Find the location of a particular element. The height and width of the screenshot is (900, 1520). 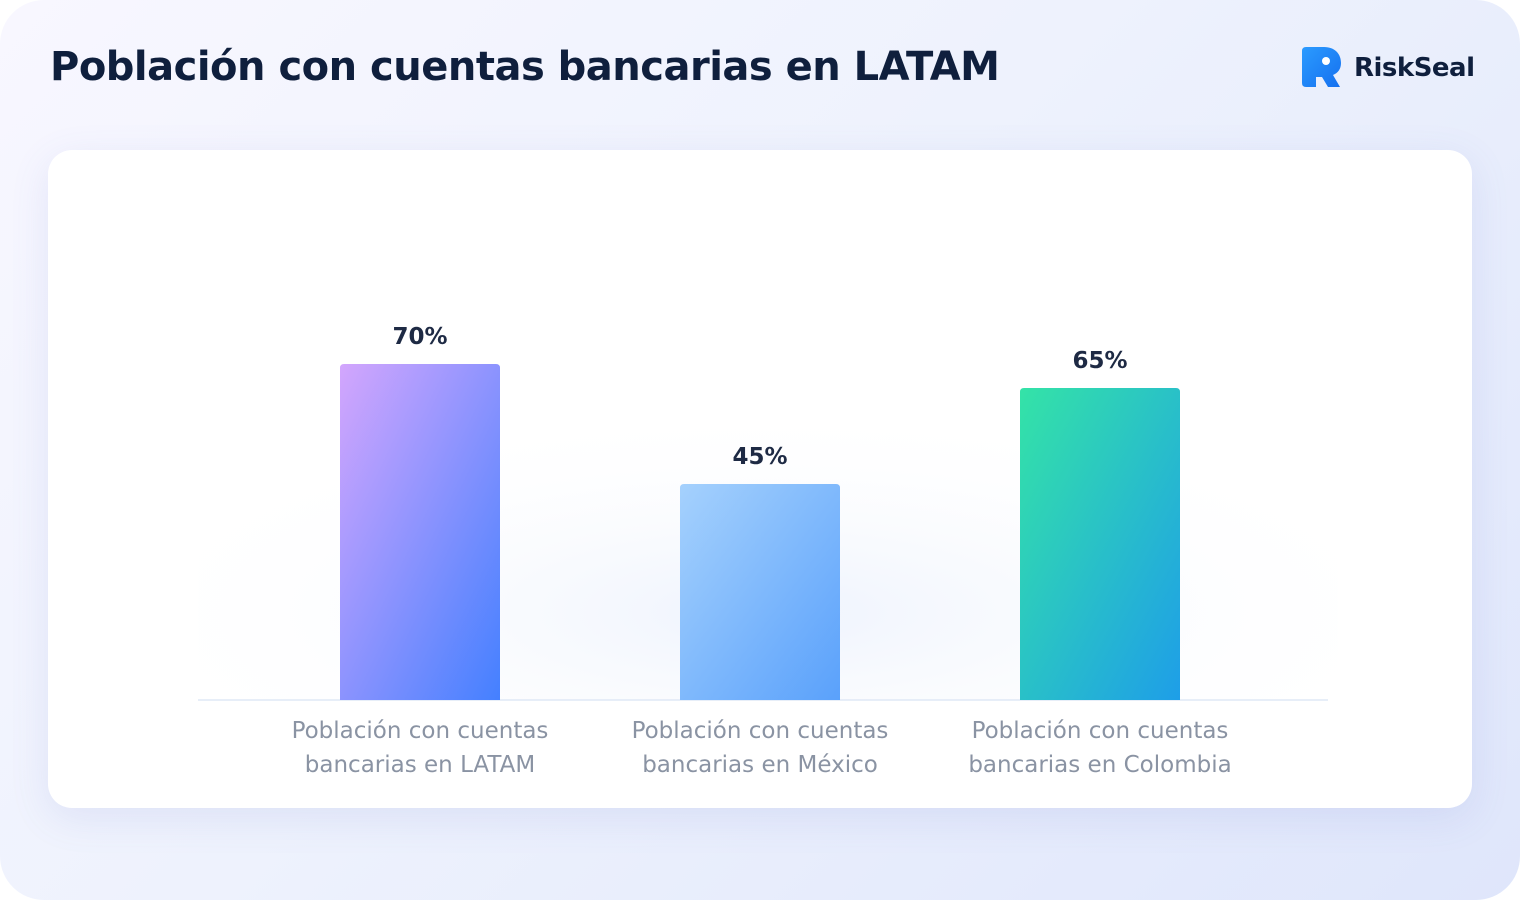

brand-logo: RiskSeal is located at coordinates (1388, 68).